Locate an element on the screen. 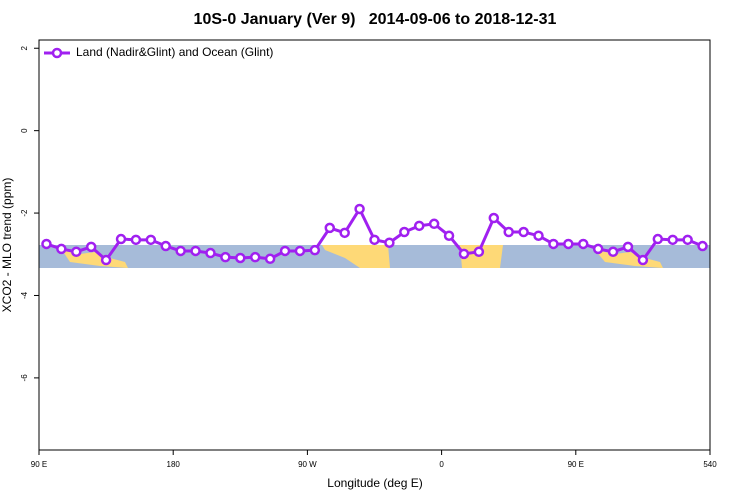 The height and width of the screenshot is (500, 750). x-tick-label: 0 is located at coordinates (441, 464).